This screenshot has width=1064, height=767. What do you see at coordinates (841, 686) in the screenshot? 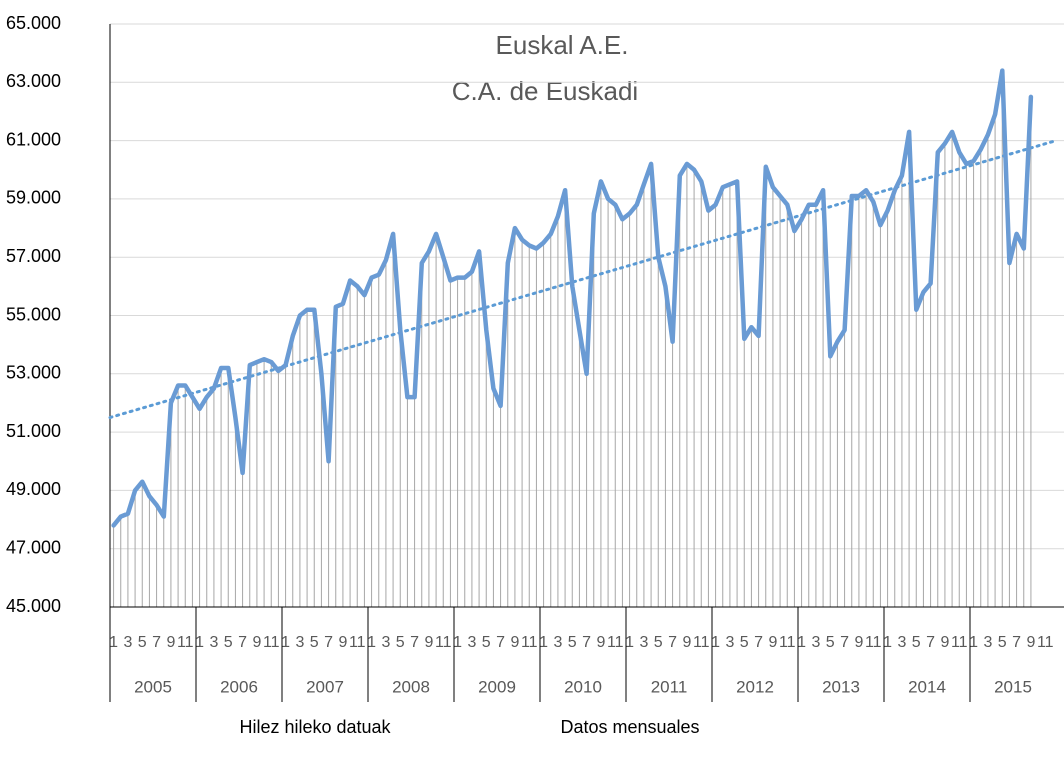
I see `year-label: 2013` at bounding box center [841, 686].